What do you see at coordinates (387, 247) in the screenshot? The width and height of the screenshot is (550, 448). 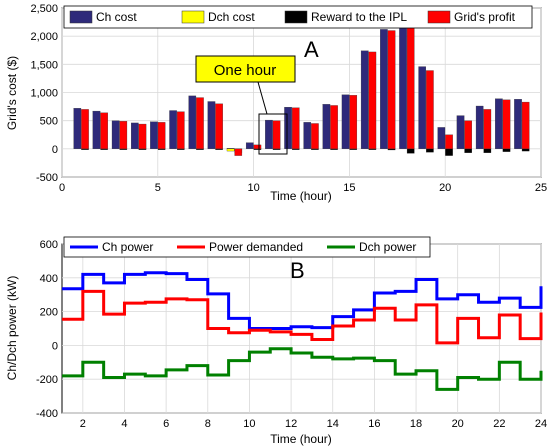 I see `legend-label: Dch power` at bounding box center [387, 247].